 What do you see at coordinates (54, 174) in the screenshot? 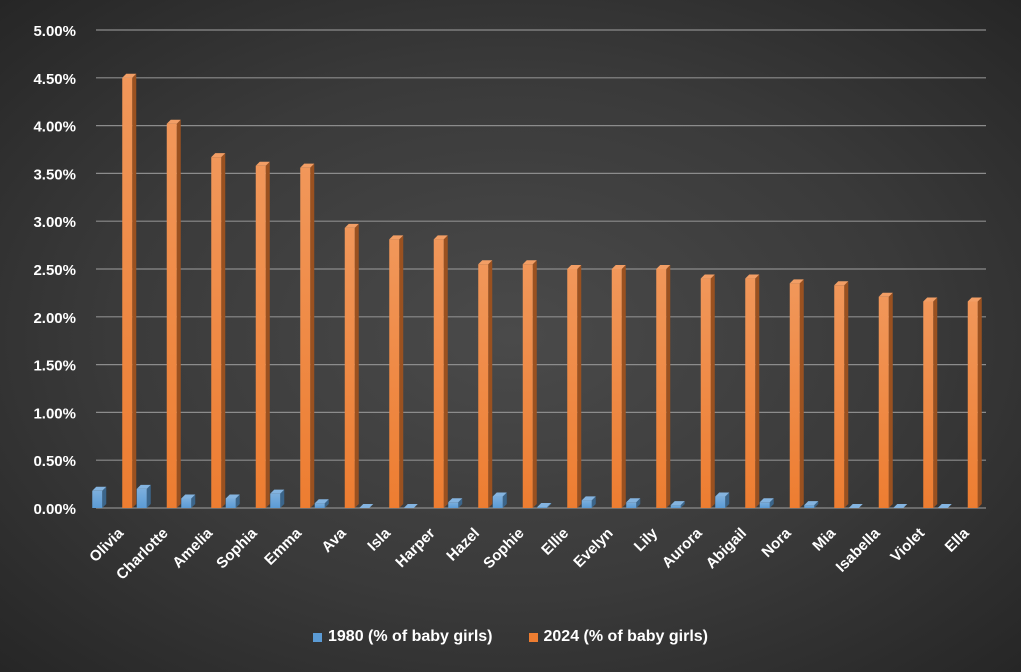
I see `y-tick-label: 3.50%` at bounding box center [54, 174].